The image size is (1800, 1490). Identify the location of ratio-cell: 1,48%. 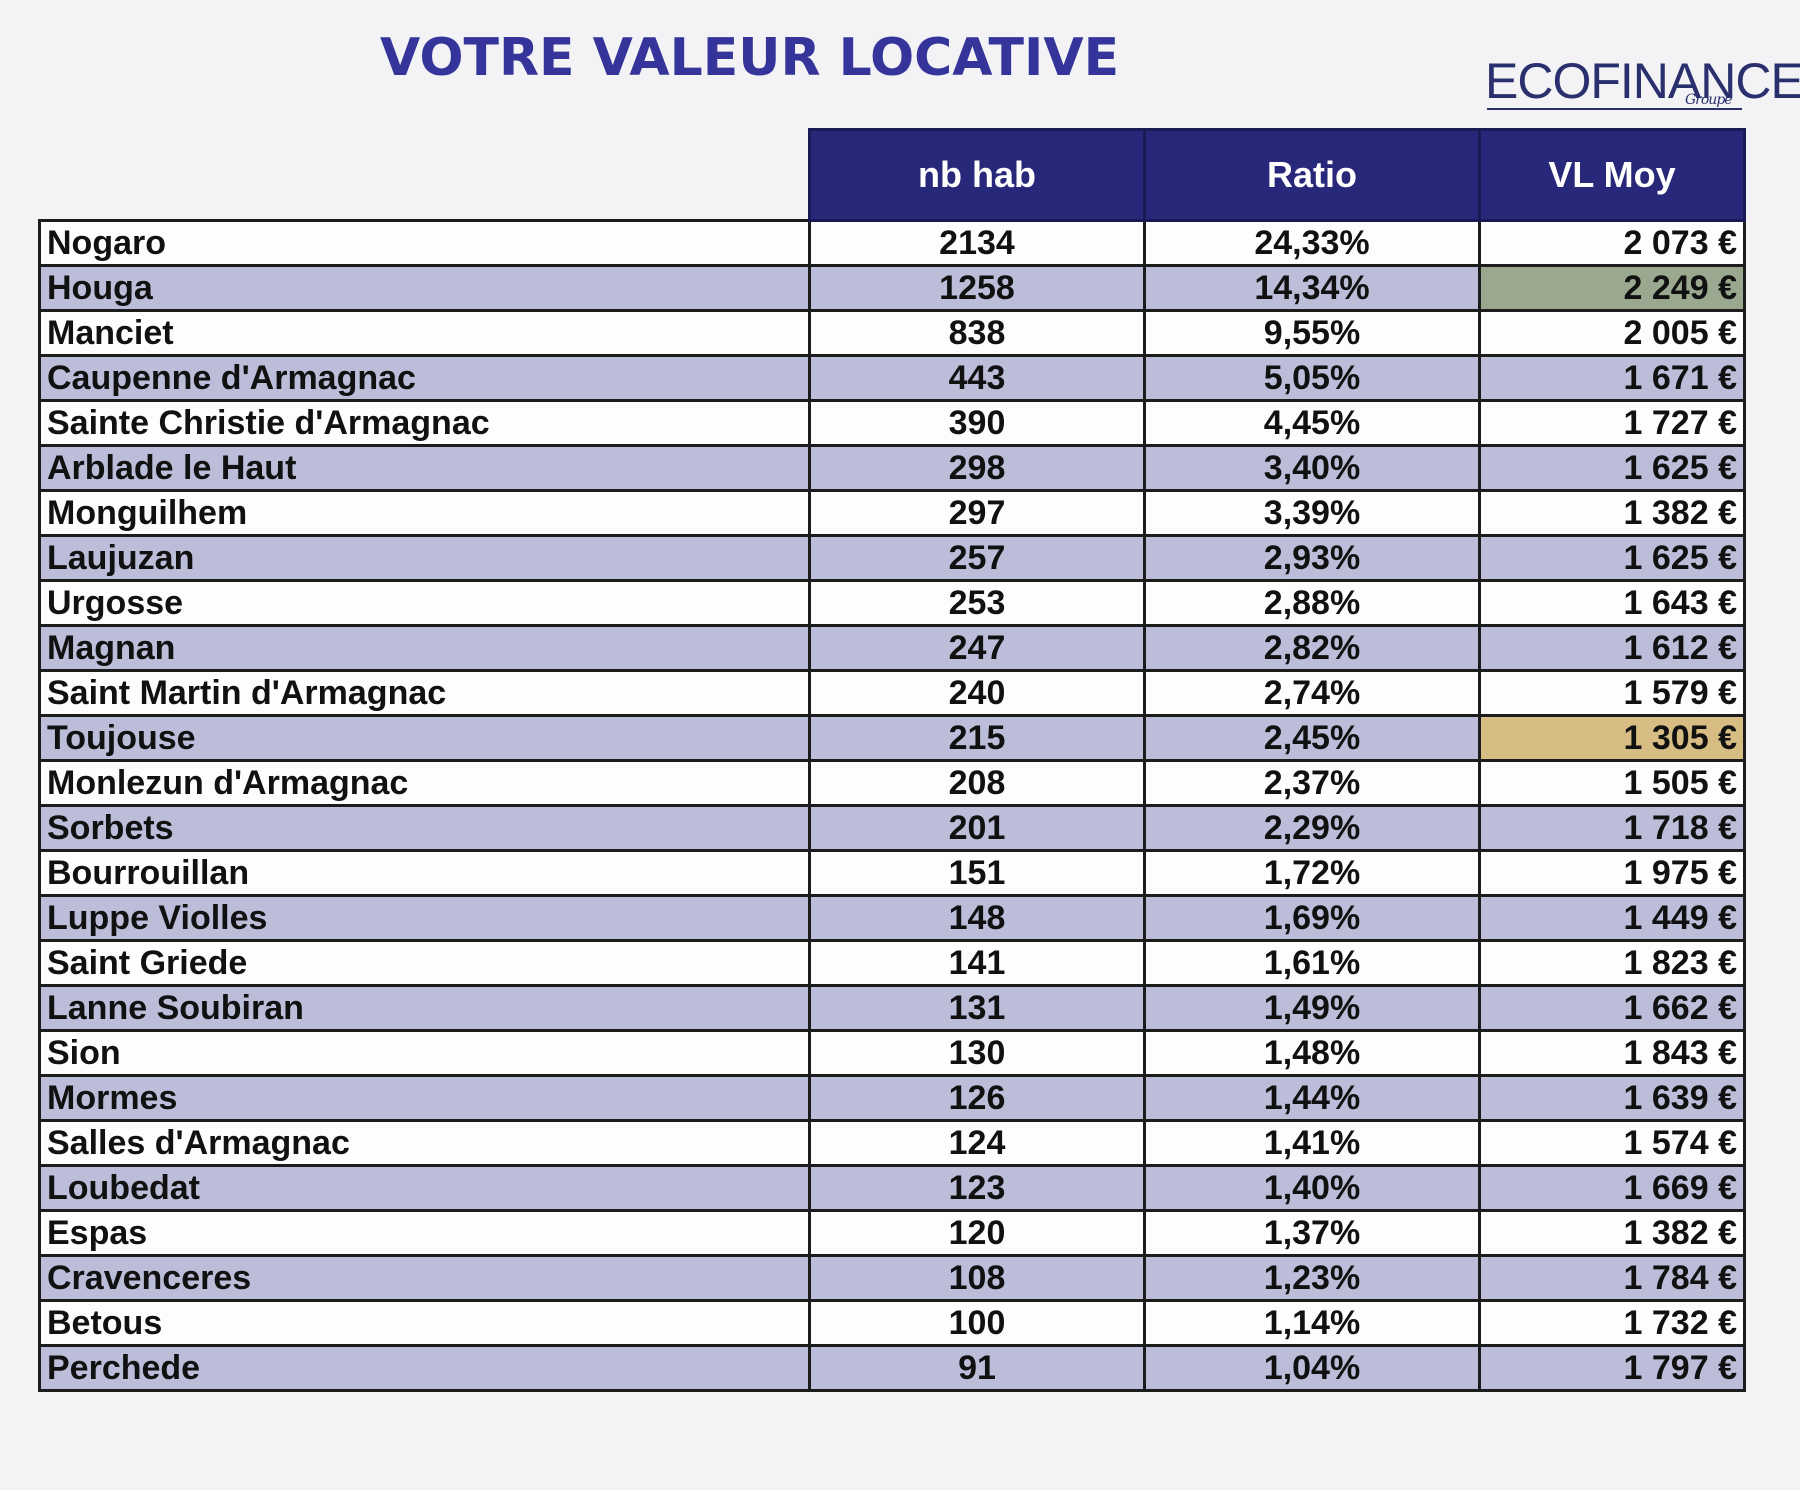
(1312, 1053).